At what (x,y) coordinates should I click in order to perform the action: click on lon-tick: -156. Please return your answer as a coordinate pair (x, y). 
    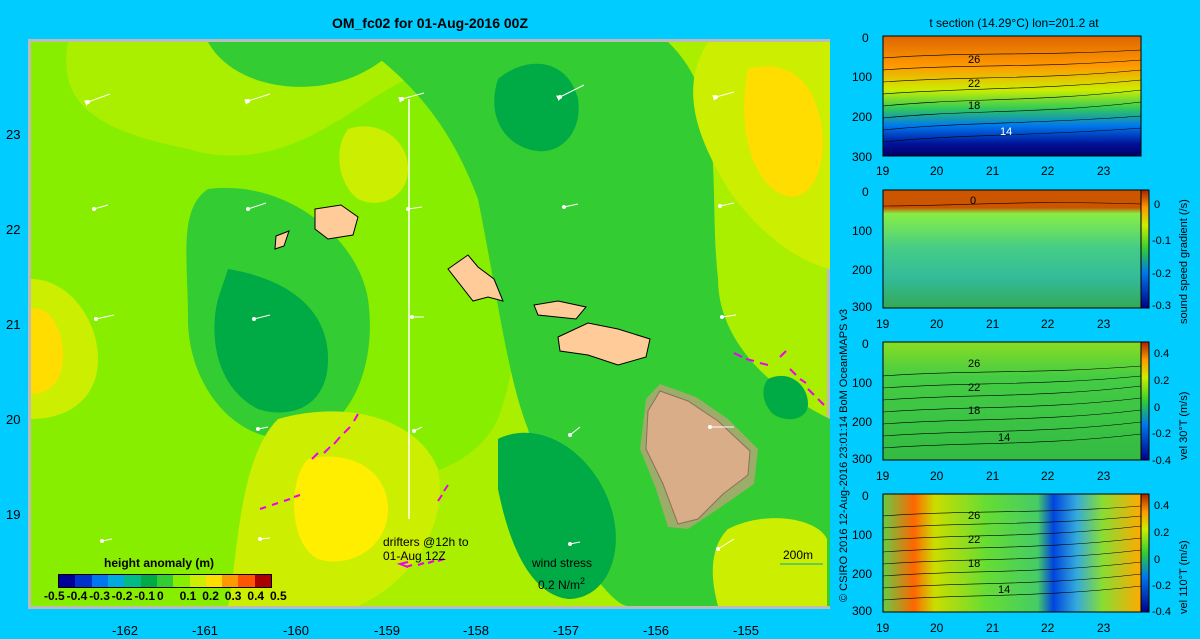
    Looking at the image, I should click on (656, 630).